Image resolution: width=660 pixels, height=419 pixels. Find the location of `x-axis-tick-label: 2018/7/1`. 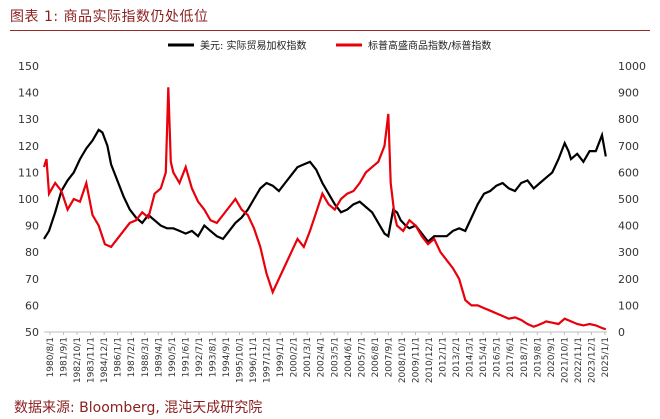

x-axis-tick-label: 2018/7/1 is located at coordinates (525, 357).